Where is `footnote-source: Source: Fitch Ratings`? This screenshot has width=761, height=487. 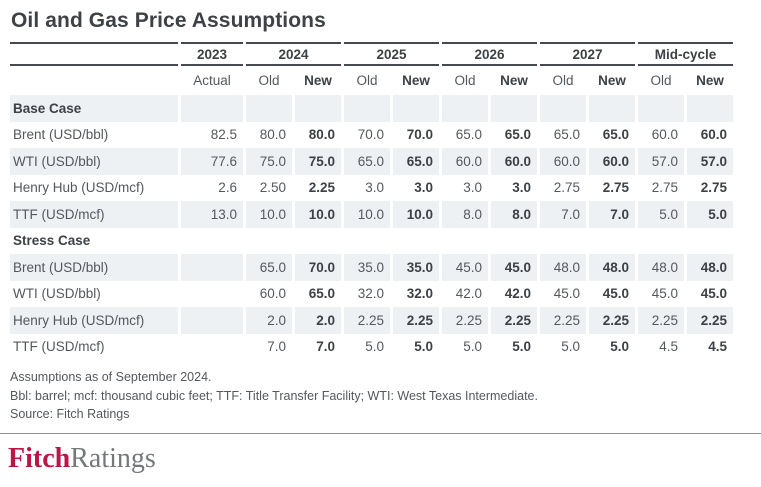
footnote-source: Source: Fitch Ratings is located at coordinates (70, 414).